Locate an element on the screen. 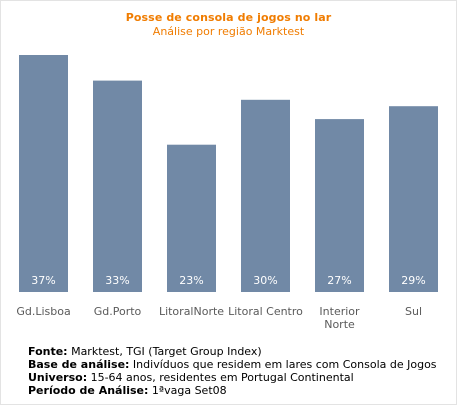  category-label-gd-porto: Gd.Porto is located at coordinates (118, 311).